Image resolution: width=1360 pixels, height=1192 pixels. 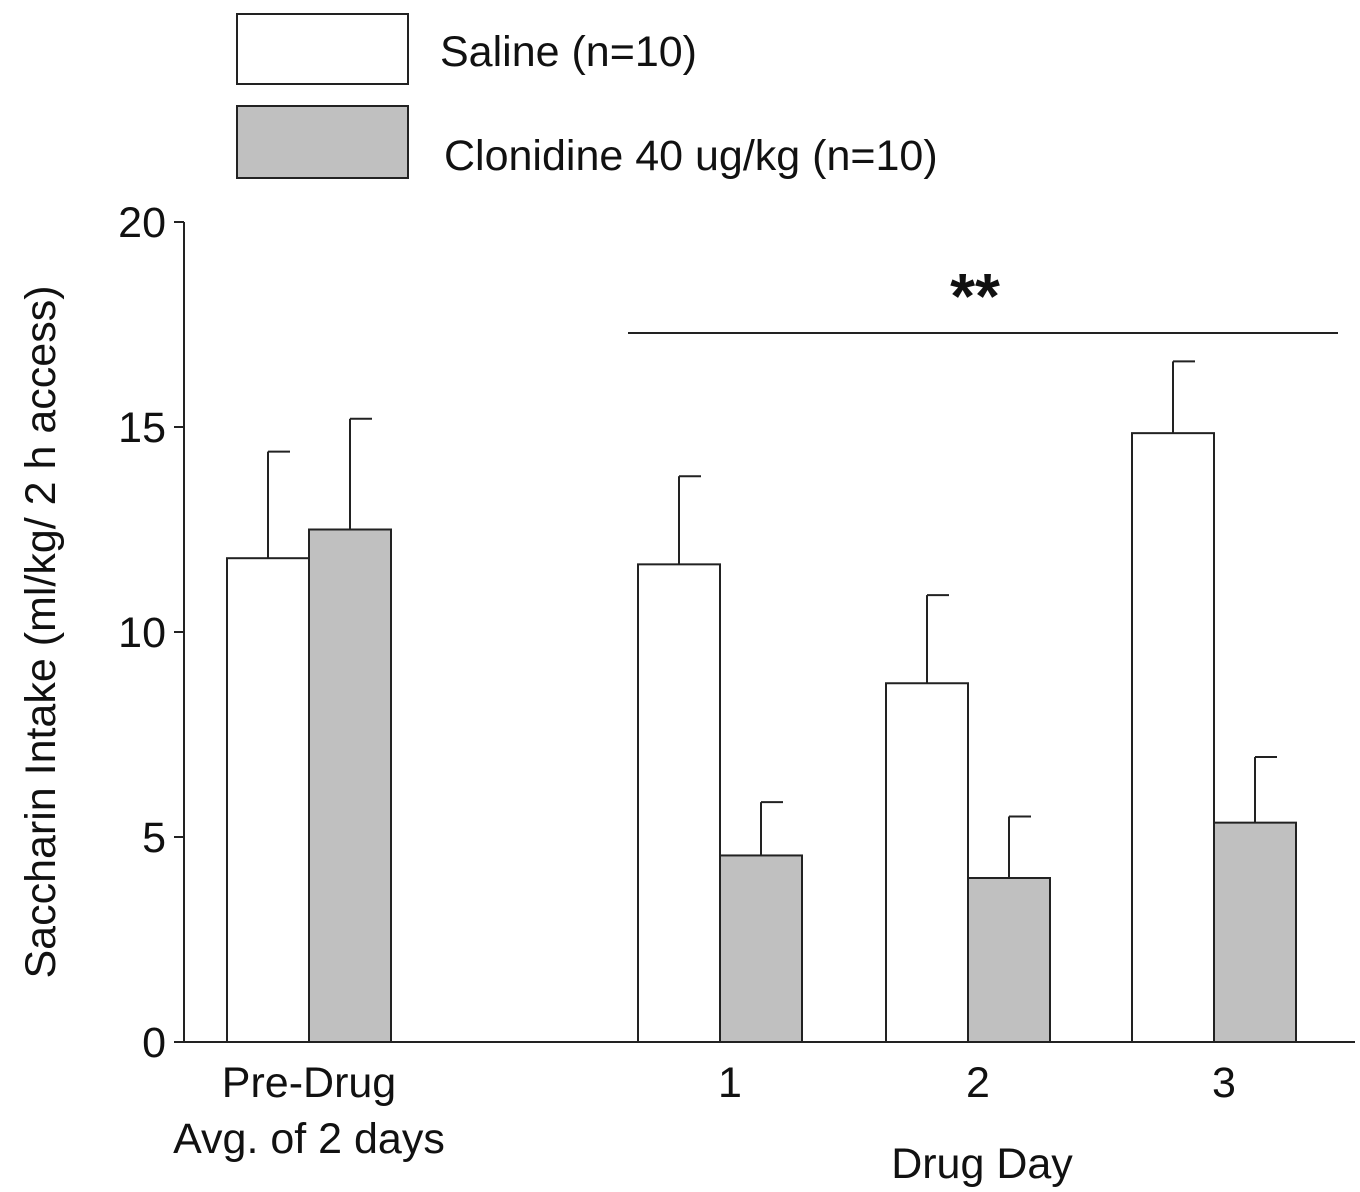 What do you see at coordinates (978, 1083) in the screenshot?
I see `x-tick-label: 2` at bounding box center [978, 1083].